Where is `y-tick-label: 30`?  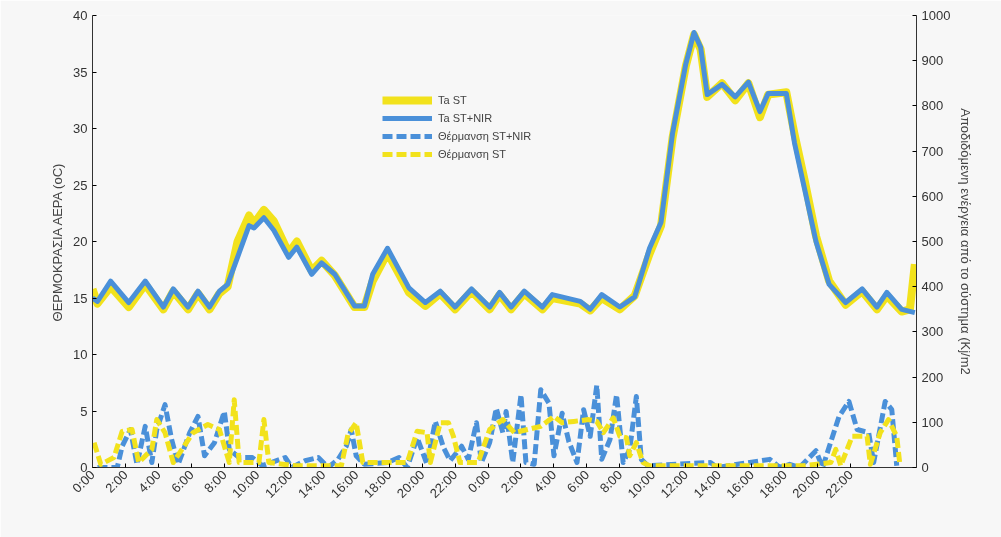
y-tick-label: 30 is located at coordinates (80, 128).